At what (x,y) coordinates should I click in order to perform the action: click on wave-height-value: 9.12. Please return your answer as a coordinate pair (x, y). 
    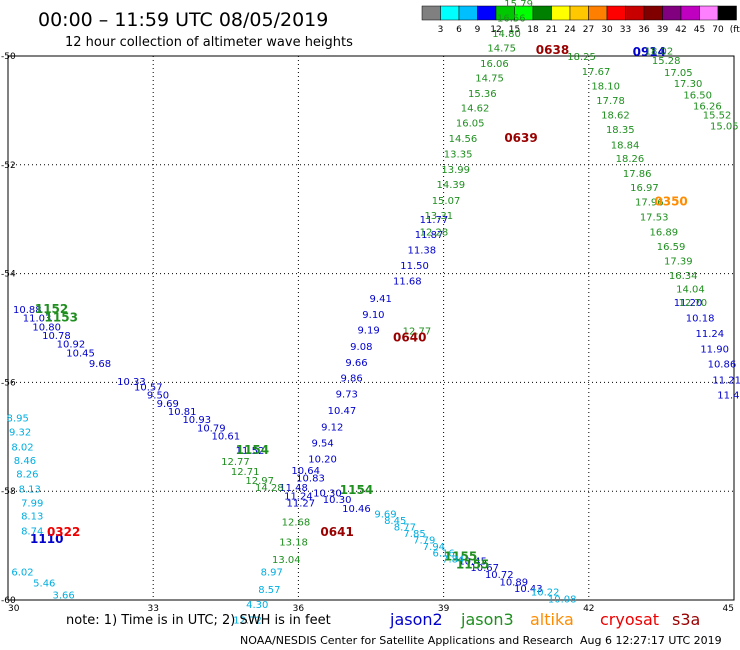
    Looking at the image, I should click on (332, 427).